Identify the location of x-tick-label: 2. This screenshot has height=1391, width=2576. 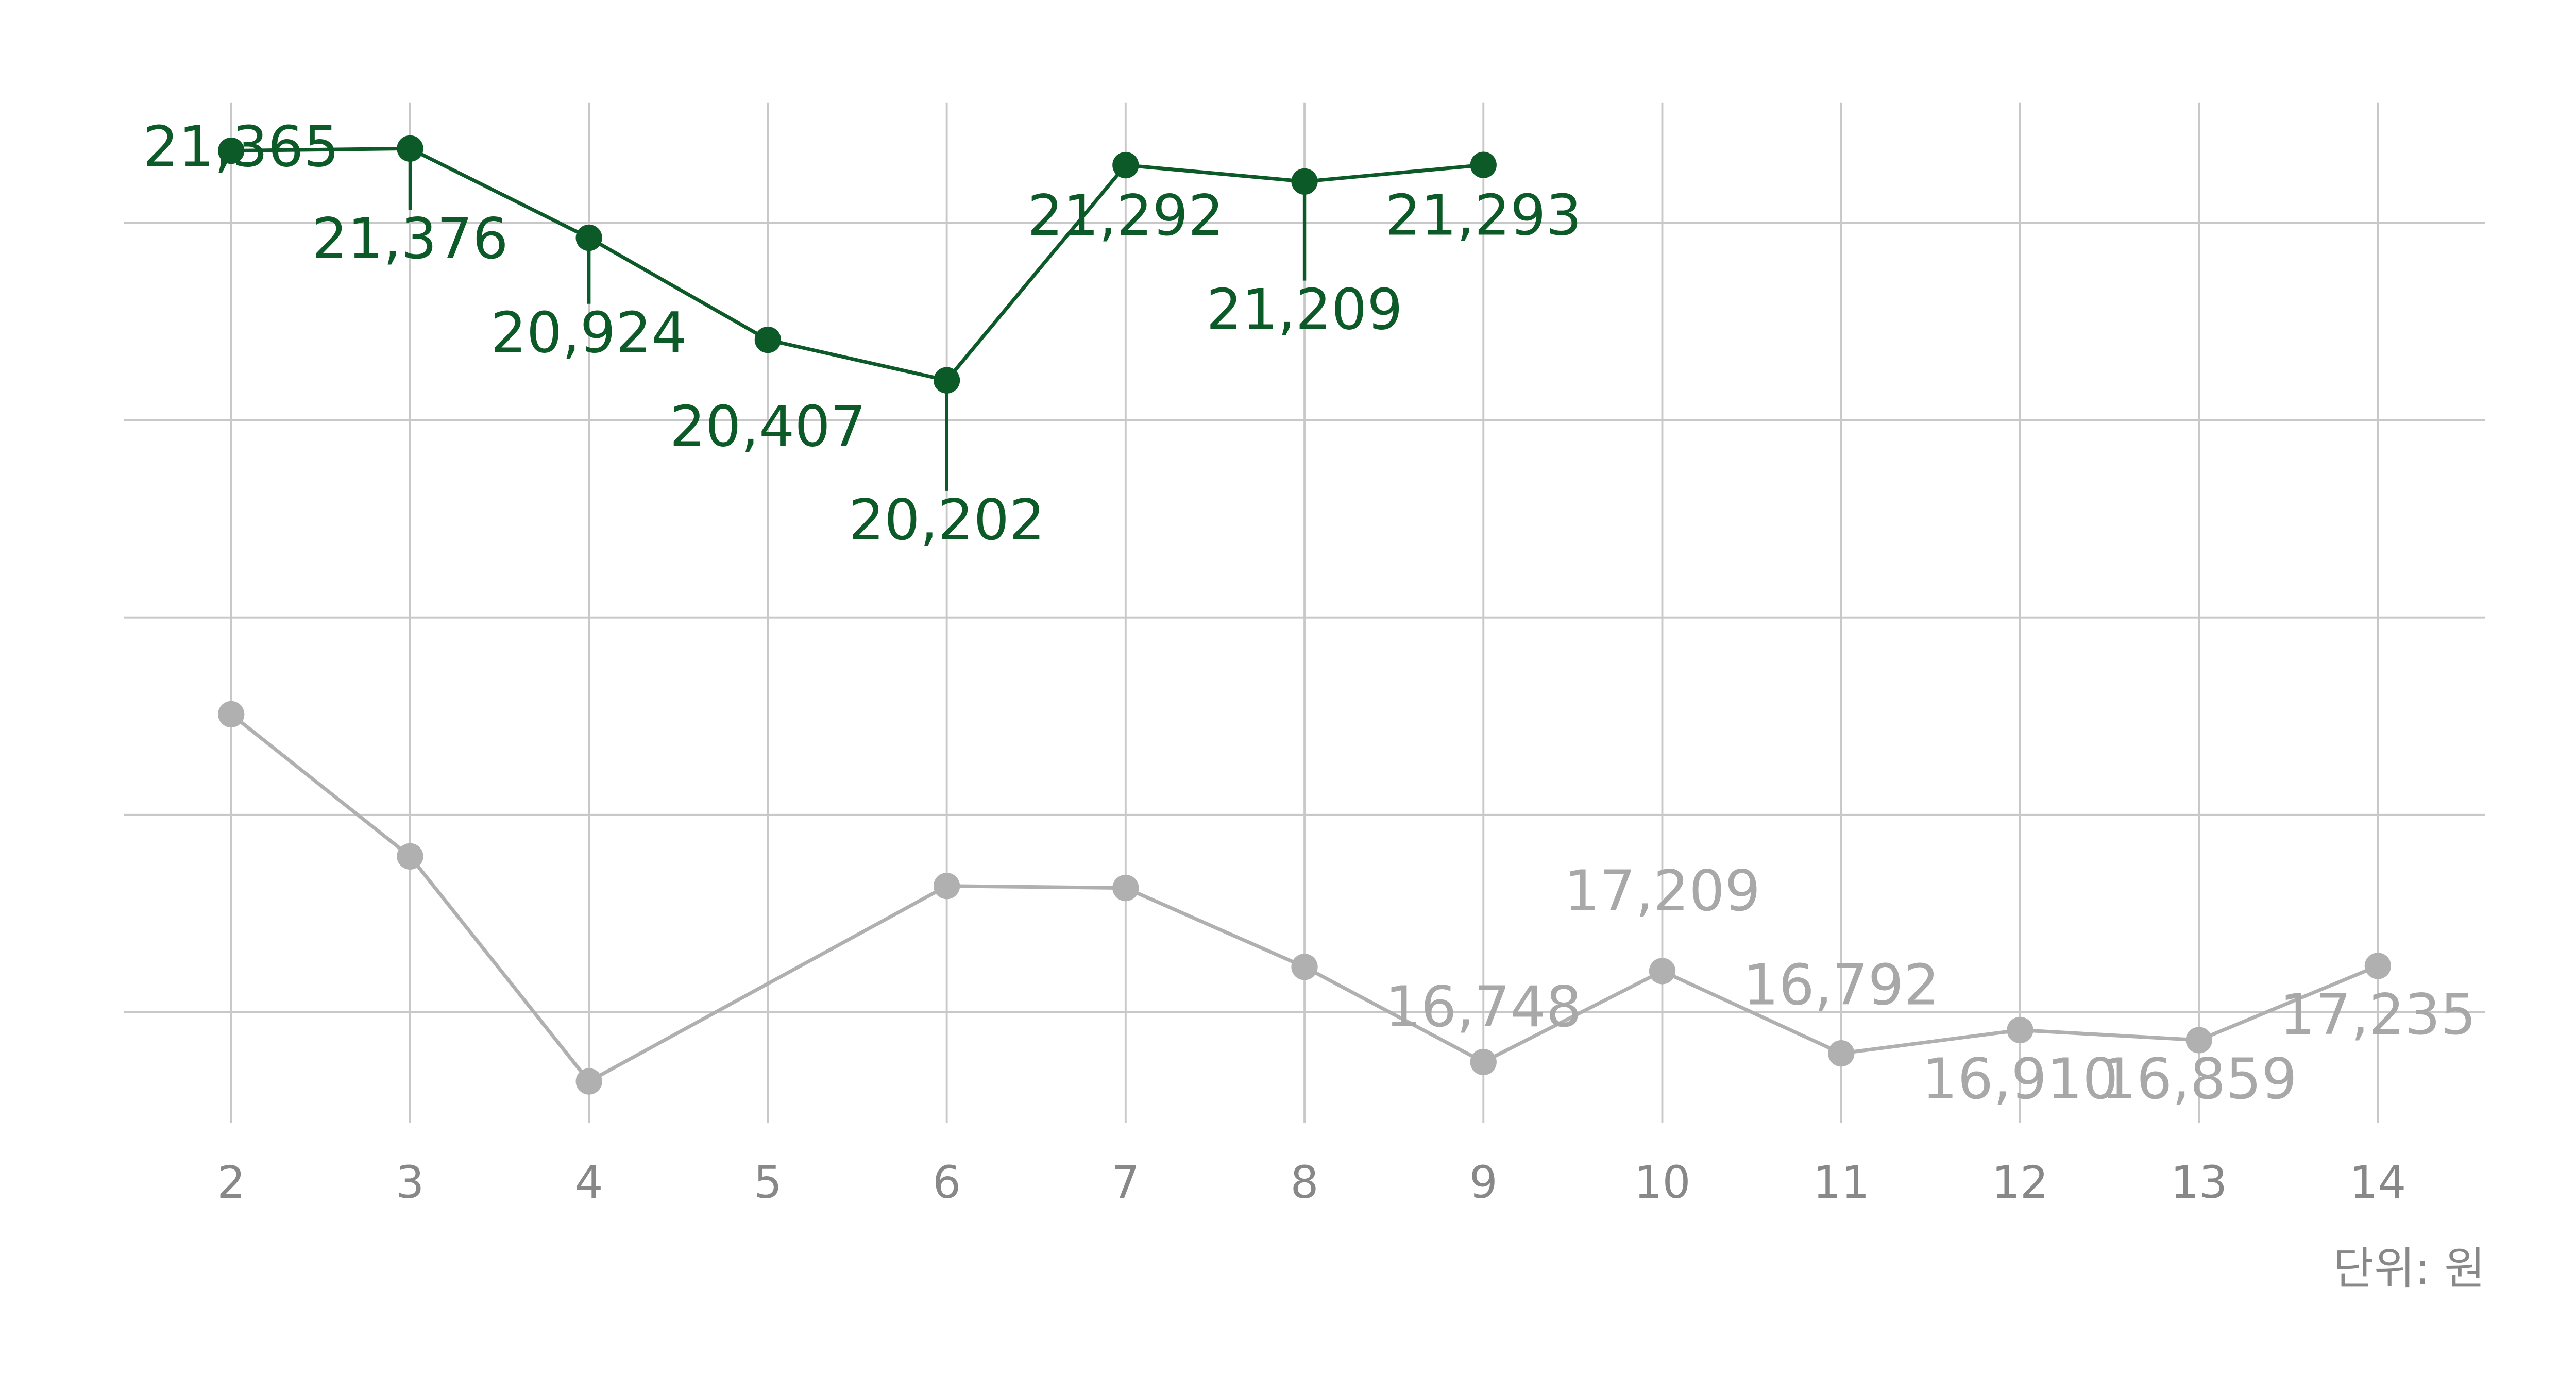
(231, 1183).